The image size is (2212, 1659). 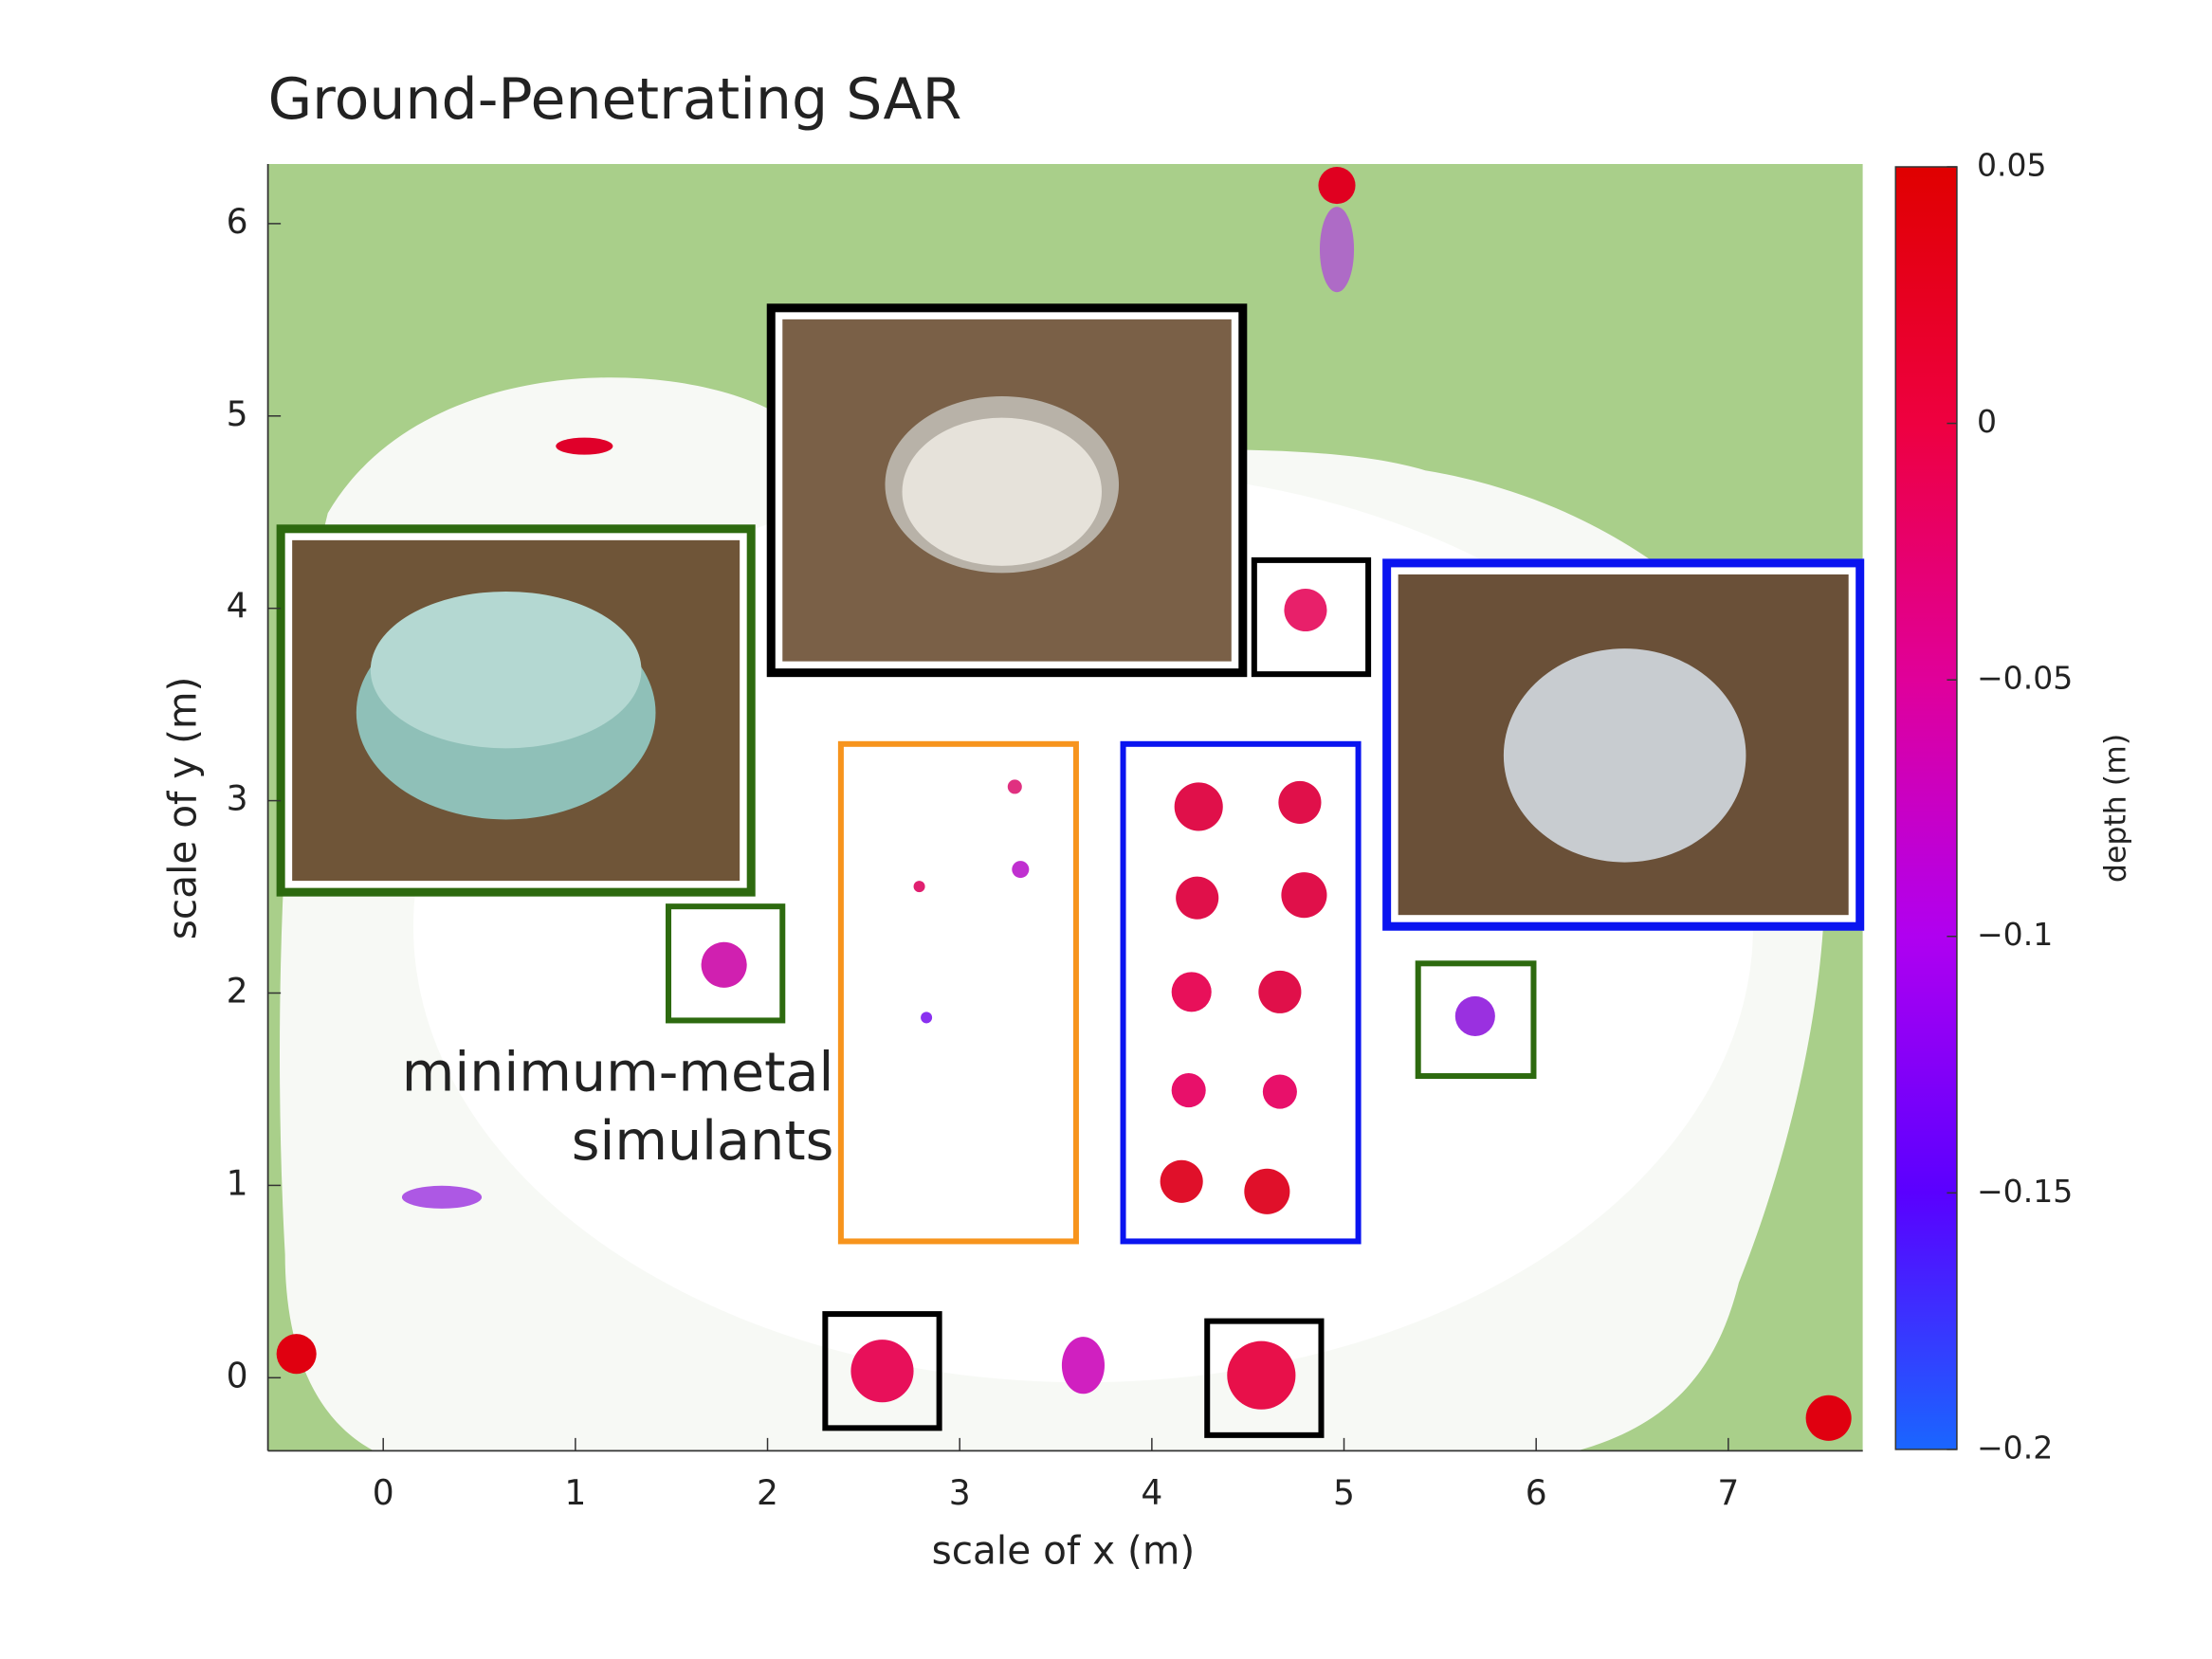 I want to click on colorbar-tick-label: 0, so click(x=1987, y=421).